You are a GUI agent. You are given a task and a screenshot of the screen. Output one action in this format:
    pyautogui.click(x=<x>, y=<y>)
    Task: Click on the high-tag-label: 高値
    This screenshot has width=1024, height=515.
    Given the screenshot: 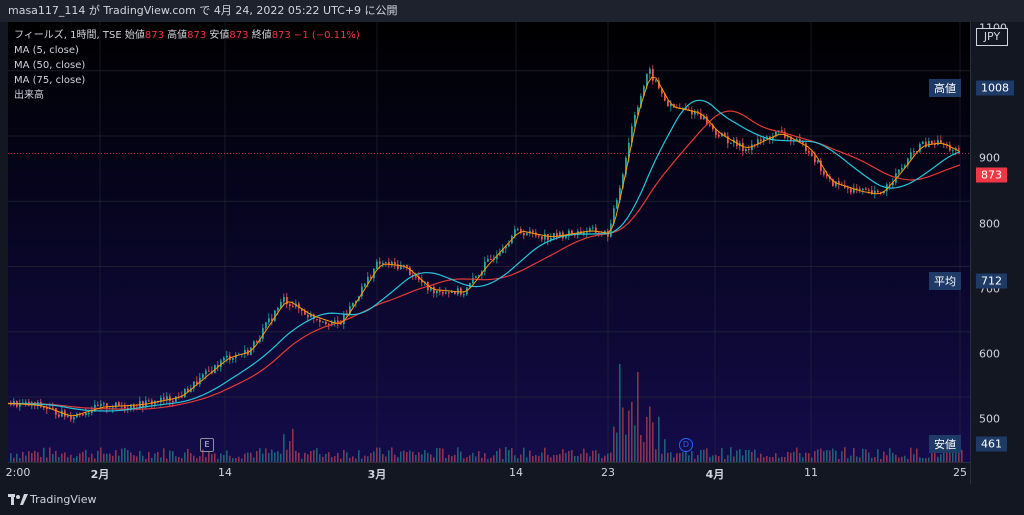 What is the action you would take?
    pyautogui.click(x=945, y=88)
    